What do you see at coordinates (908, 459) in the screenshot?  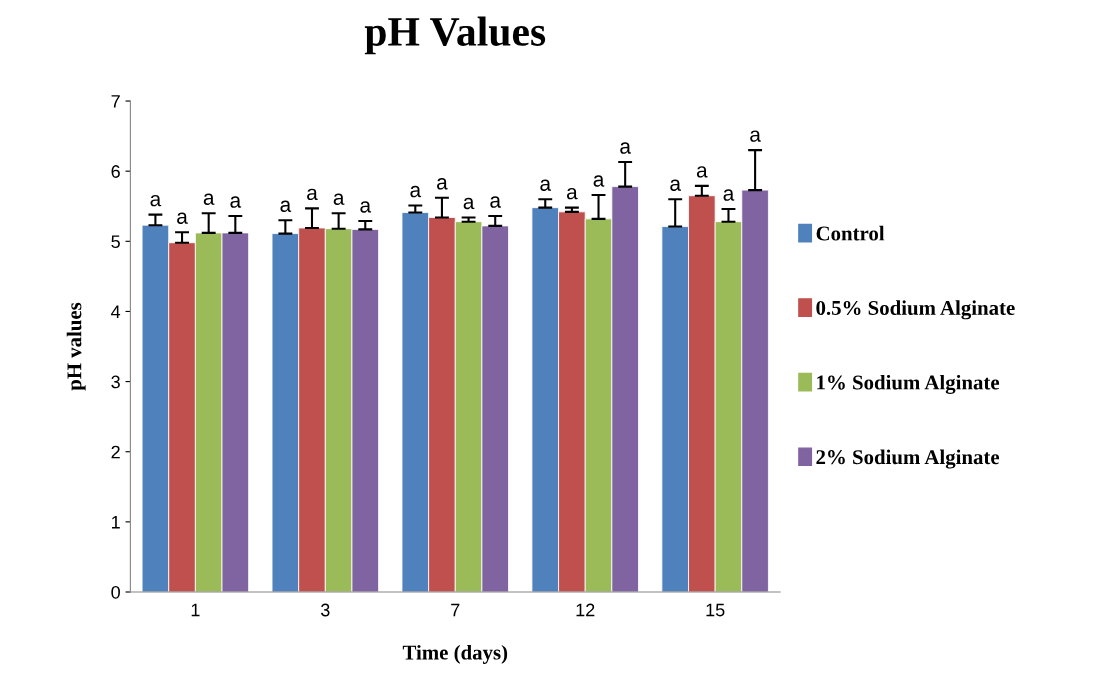 I see `legend-label: 2% Sodium Alginate` at bounding box center [908, 459].